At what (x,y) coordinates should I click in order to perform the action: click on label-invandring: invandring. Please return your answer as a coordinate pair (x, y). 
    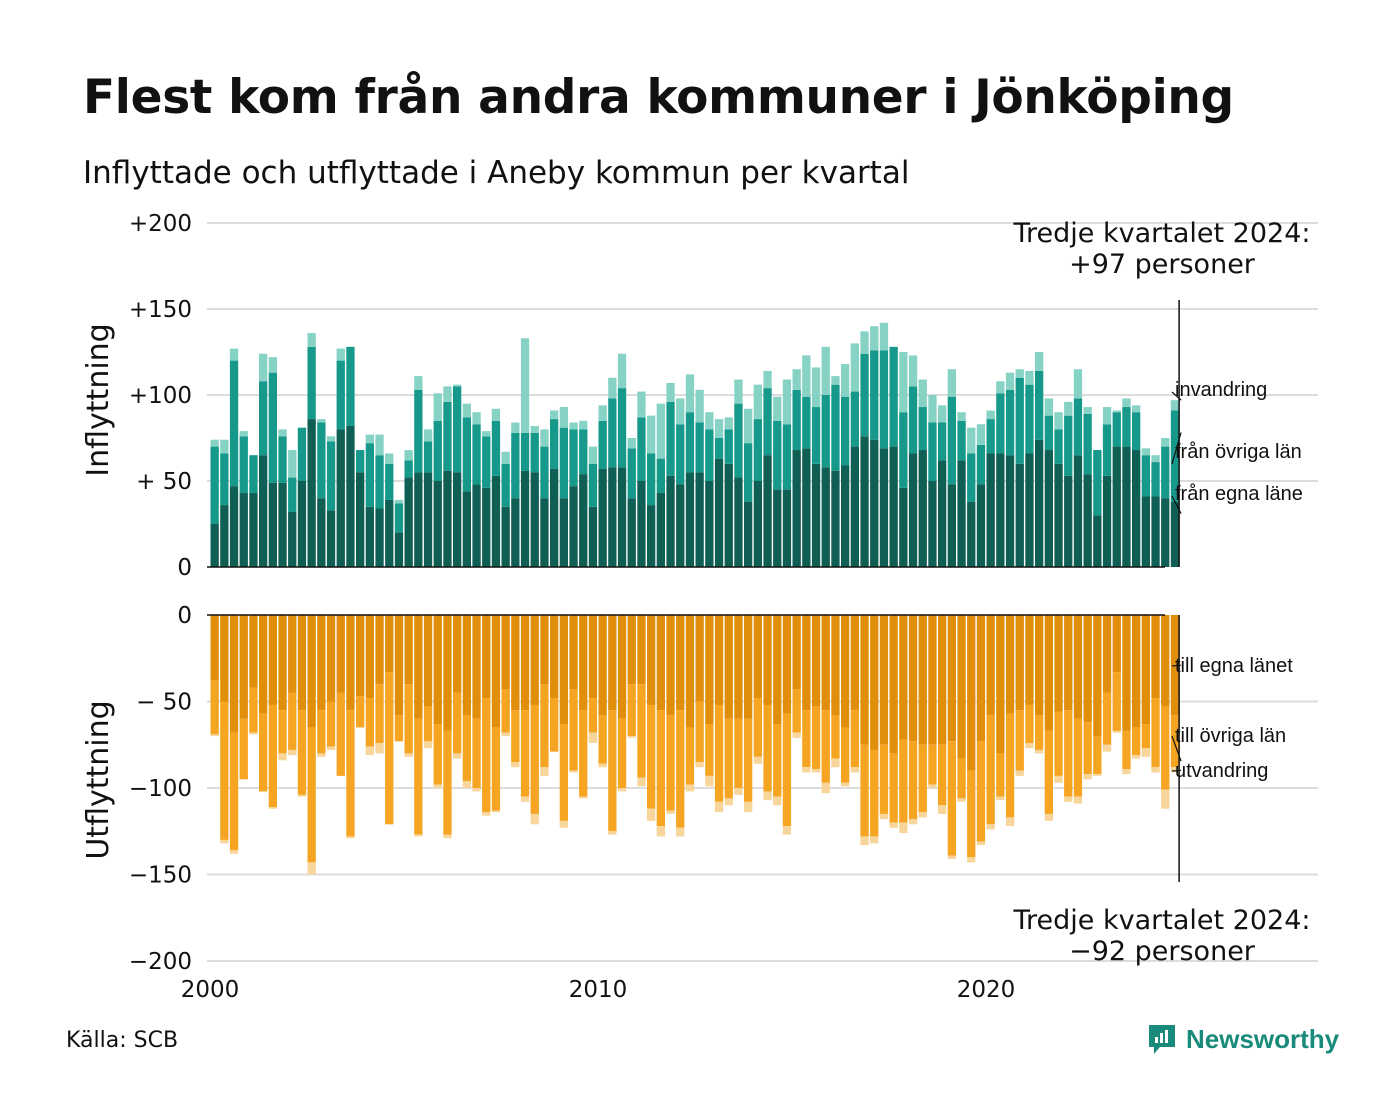
    Looking at the image, I should click on (1221, 390).